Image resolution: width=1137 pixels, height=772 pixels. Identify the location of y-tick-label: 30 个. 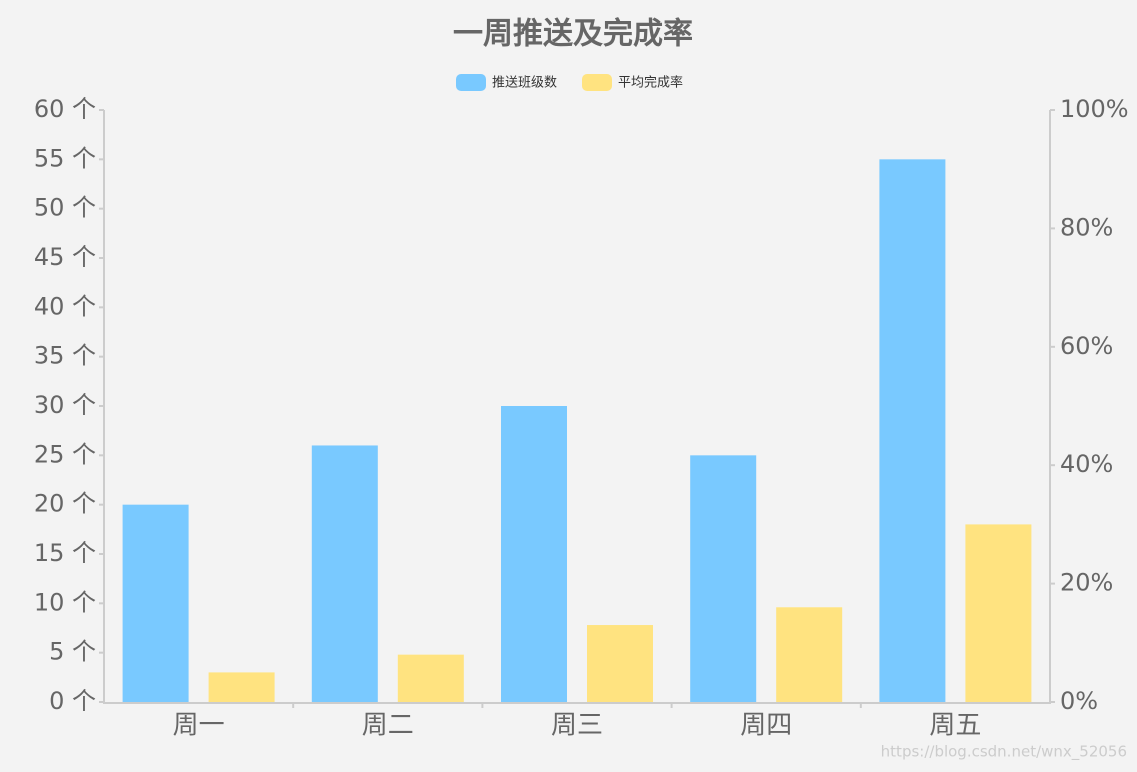
(65, 405).